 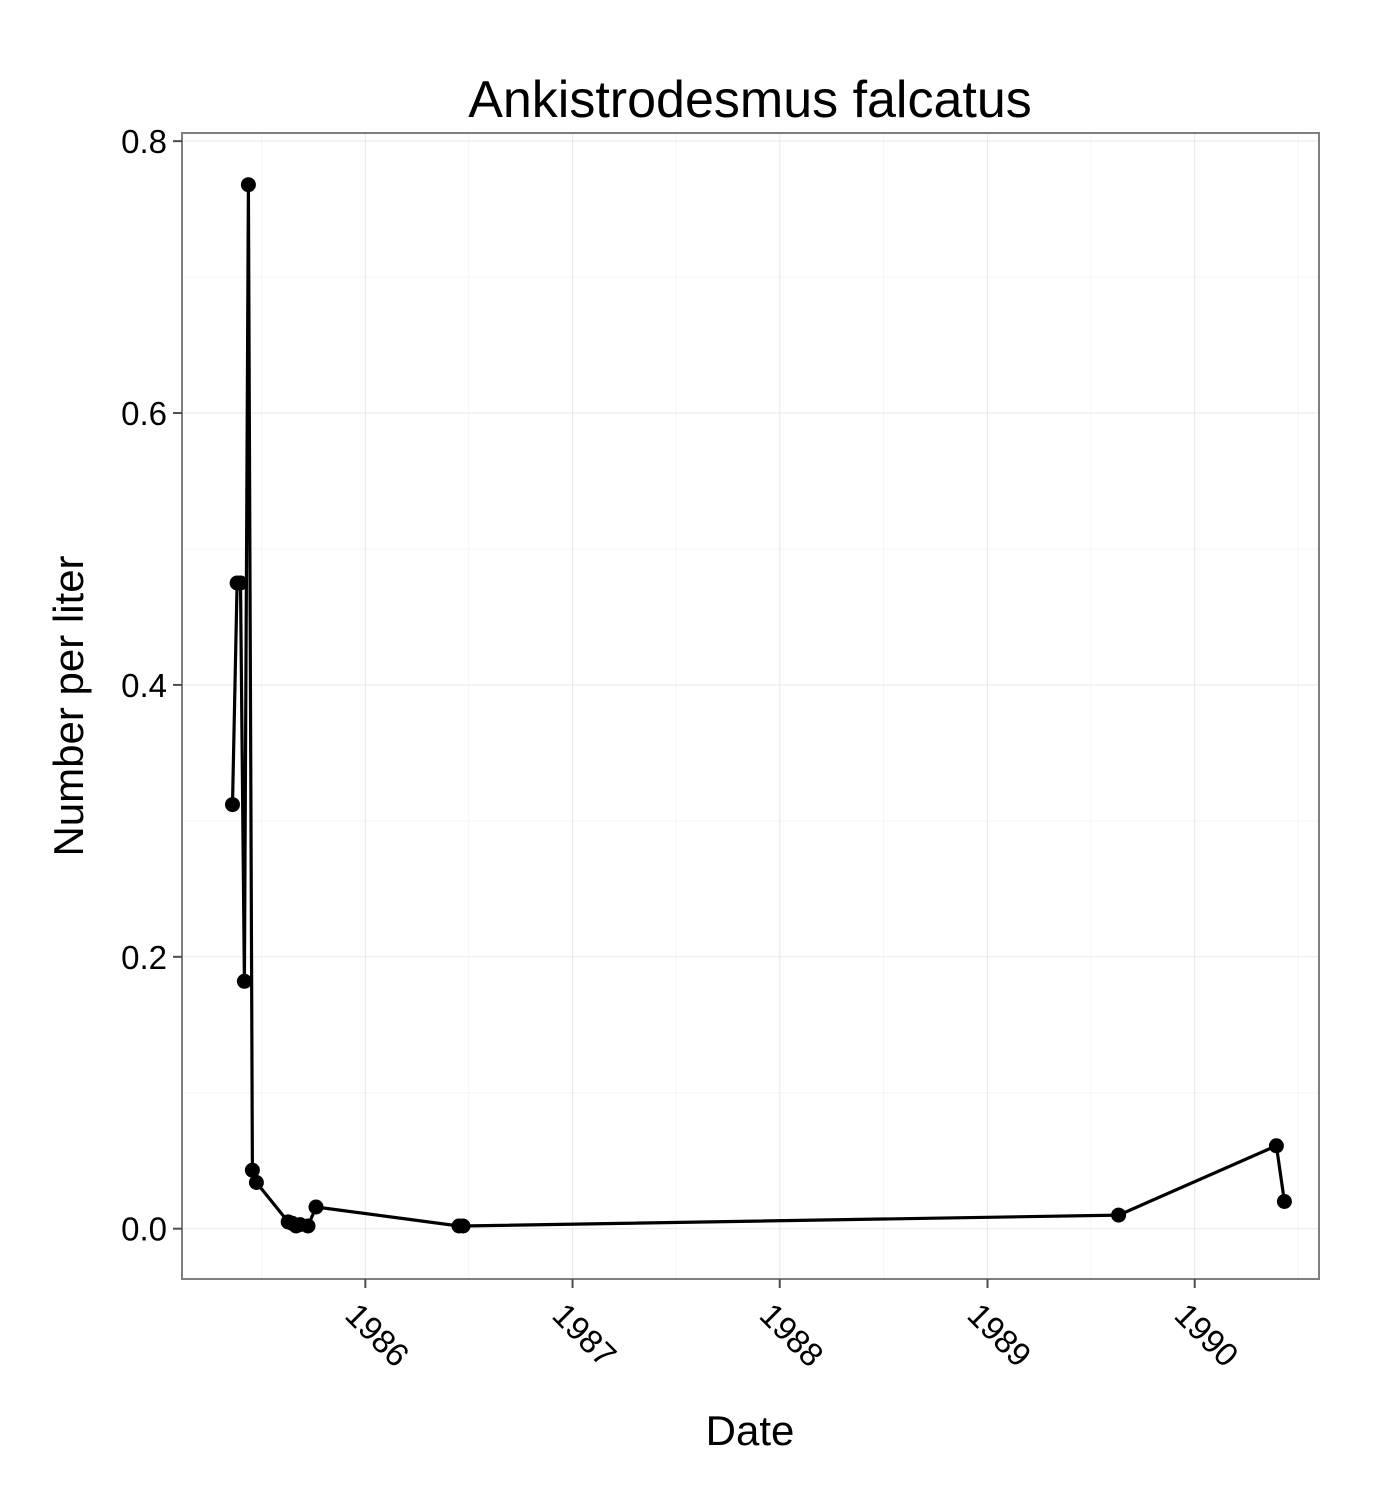 I want to click on y-axis-title: Number per liter, so click(x=68, y=705).